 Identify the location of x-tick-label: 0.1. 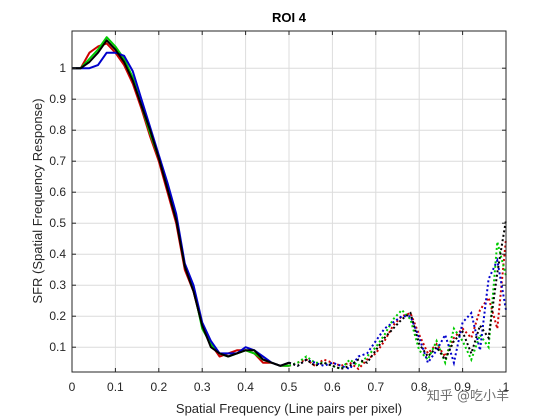
(115, 387).